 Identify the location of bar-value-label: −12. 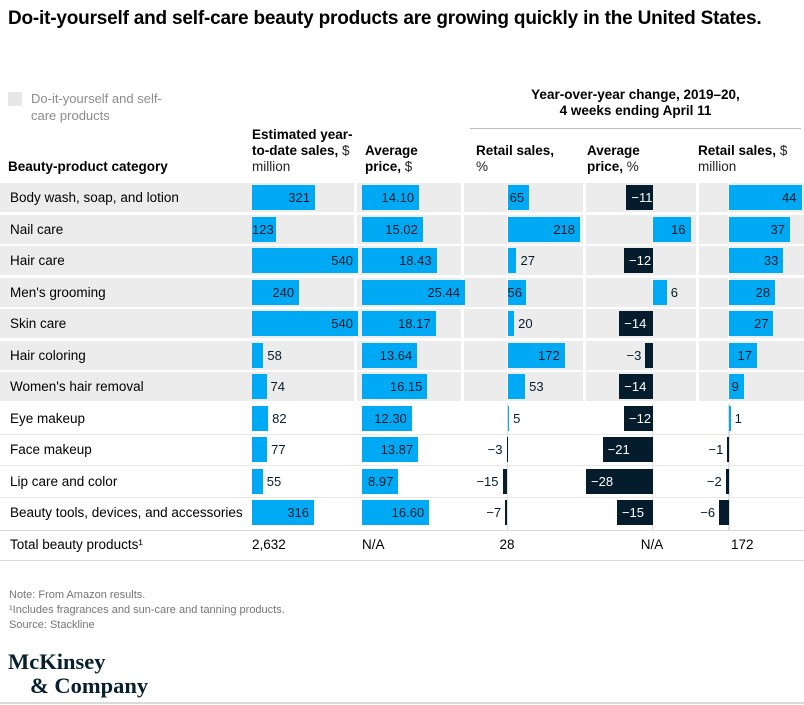
(640, 418).